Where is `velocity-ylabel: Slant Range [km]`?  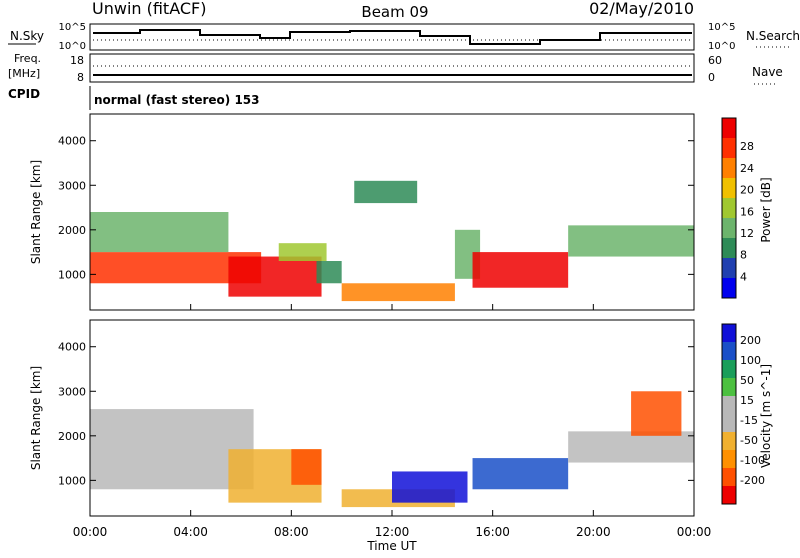
velocity-ylabel: Slant Range [km] is located at coordinates (36, 418).